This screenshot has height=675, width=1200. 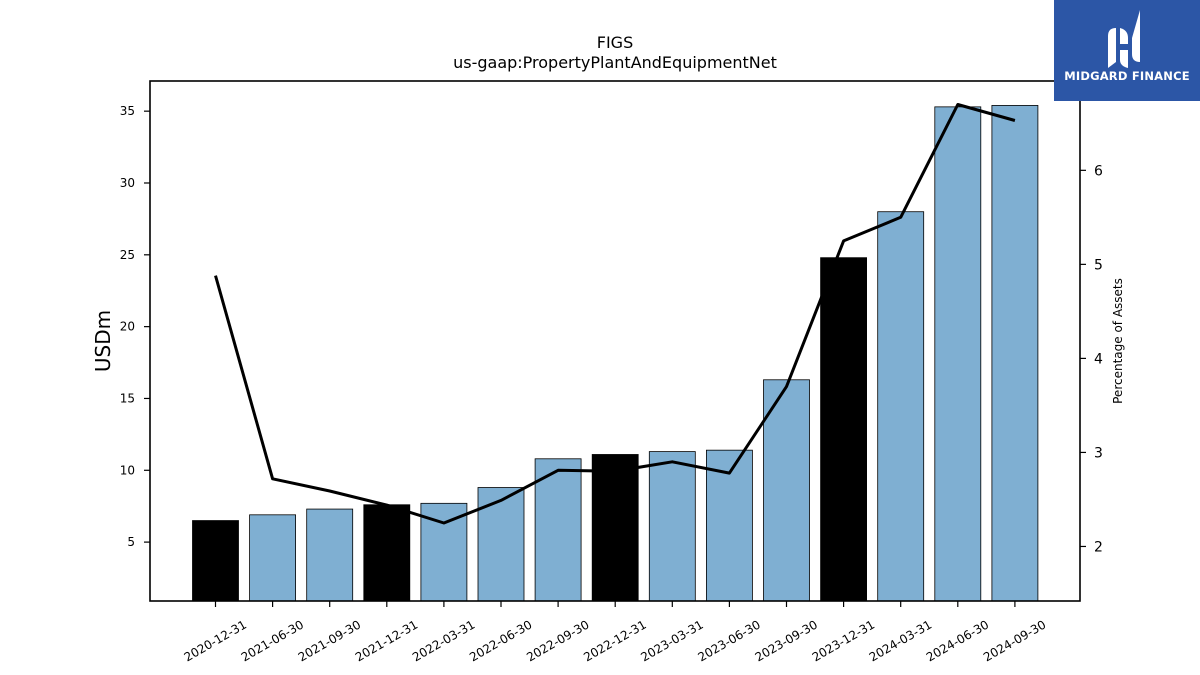 I want to click on y-axis-label: USDm, so click(x=103, y=341).